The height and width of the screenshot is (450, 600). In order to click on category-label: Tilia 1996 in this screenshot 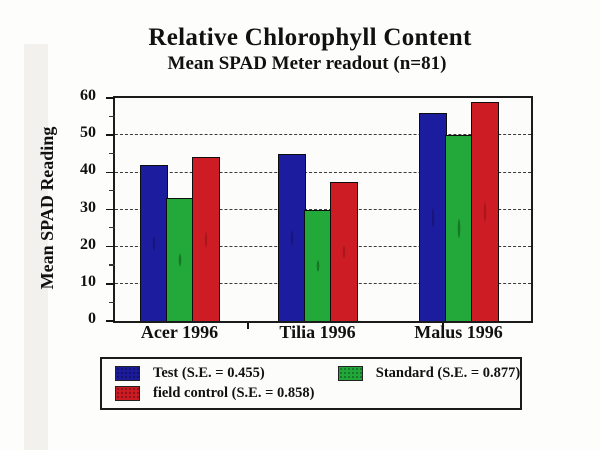, I will do `click(317, 332)`.